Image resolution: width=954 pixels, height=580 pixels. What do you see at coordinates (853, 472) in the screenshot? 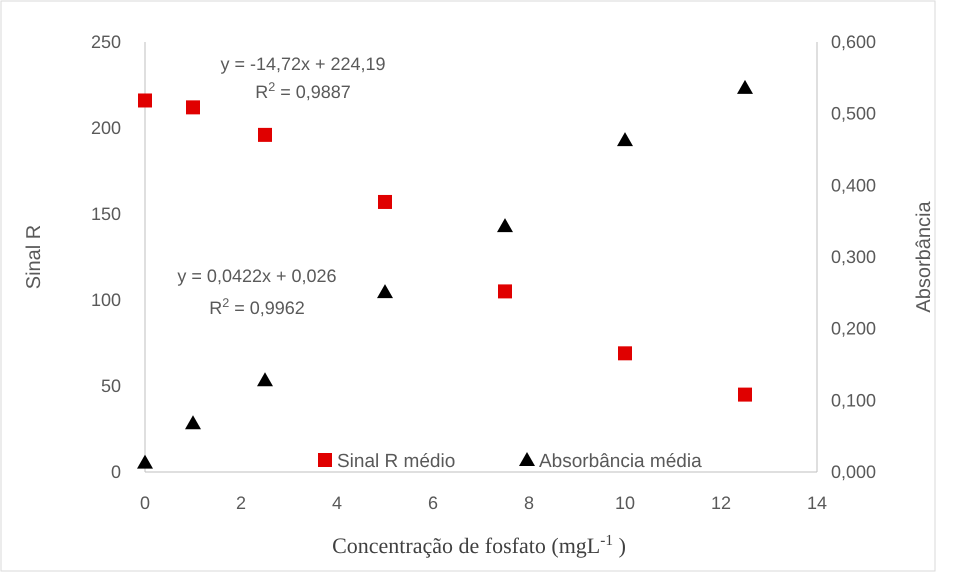
I see `y2-tick-label: 0,000` at bounding box center [853, 472].